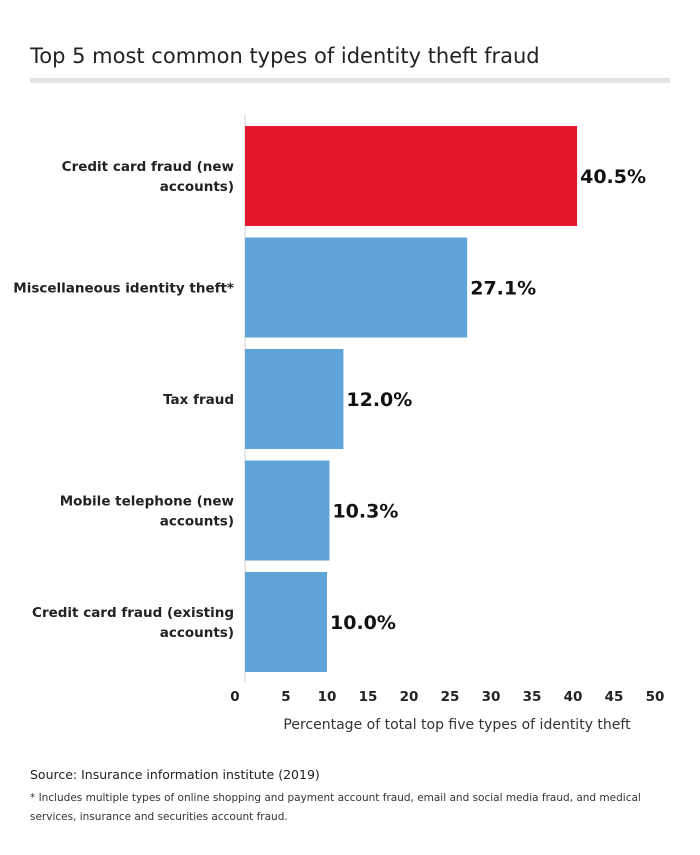  Describe the element at coordinates (363, 623) in the screenshot. I see `bar-value-label: 10.0%` at that location.